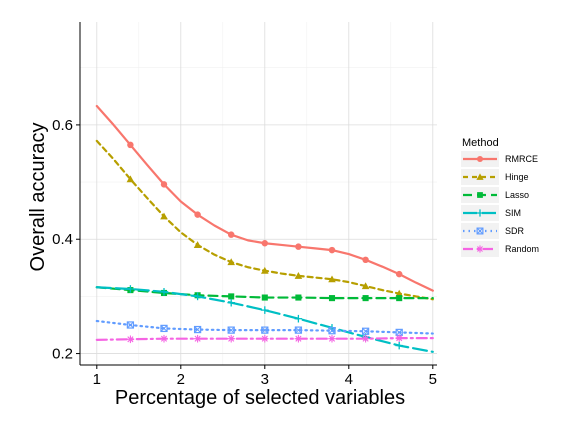 The height and width of the screenshot is (430, 573). I want to click on x-tick-label: 5, so click(433, 379).